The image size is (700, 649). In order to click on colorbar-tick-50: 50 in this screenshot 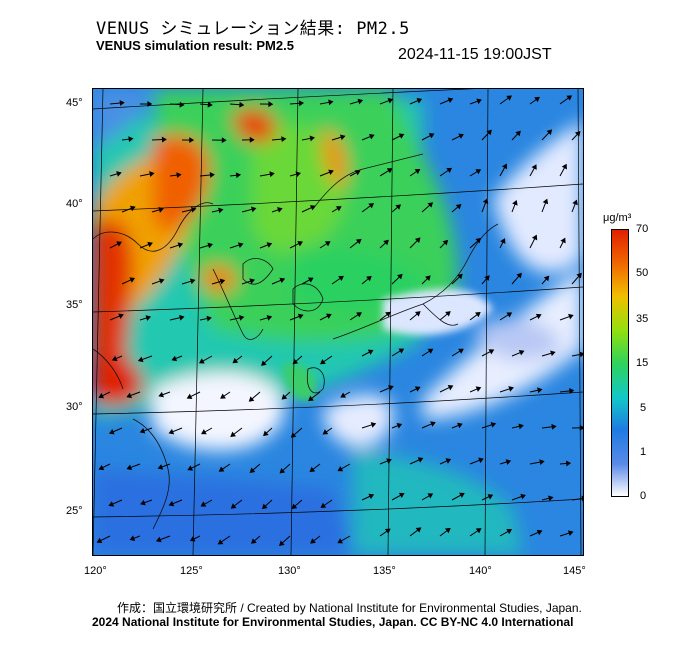, I will do `click(642, 273)`.